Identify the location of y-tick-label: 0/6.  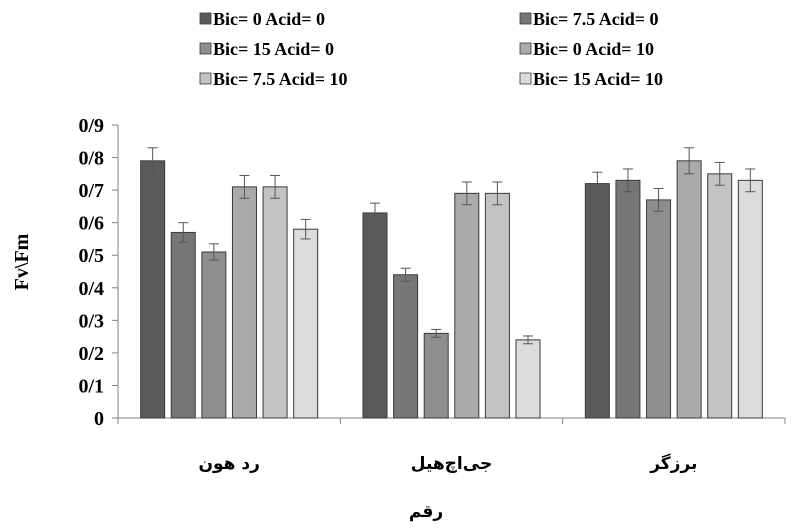
(91, 224).